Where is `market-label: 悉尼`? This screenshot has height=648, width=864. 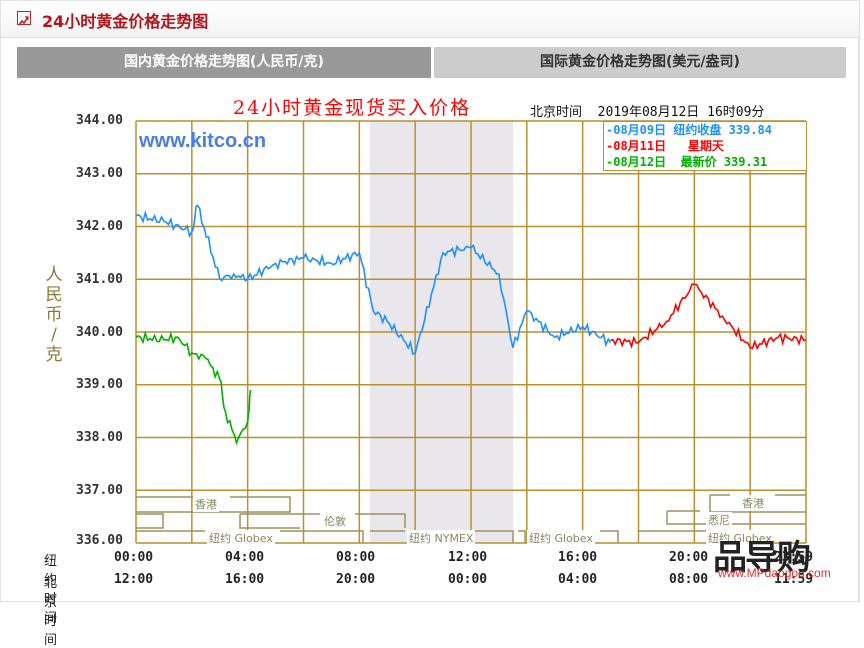 market-label: 悉尼 is located at coordinates (719, 520).